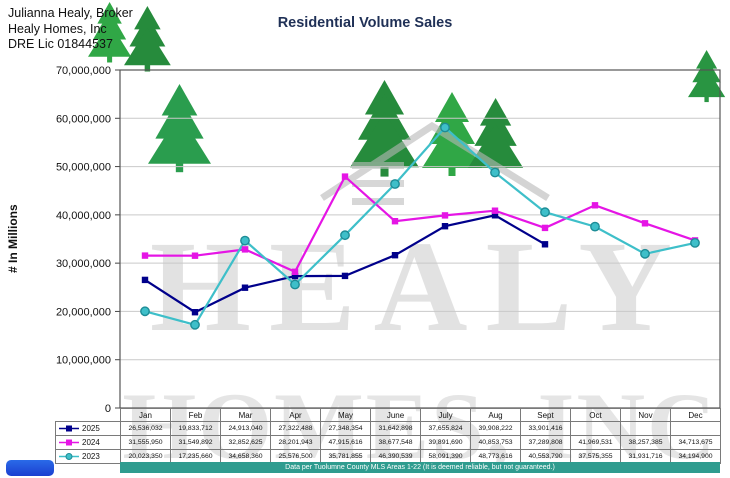 This screenshot has height=478, width=730. Describe the element at coordinates (445, 442) in the screenshot. I see `value-cell: 39,891,690` at that location.